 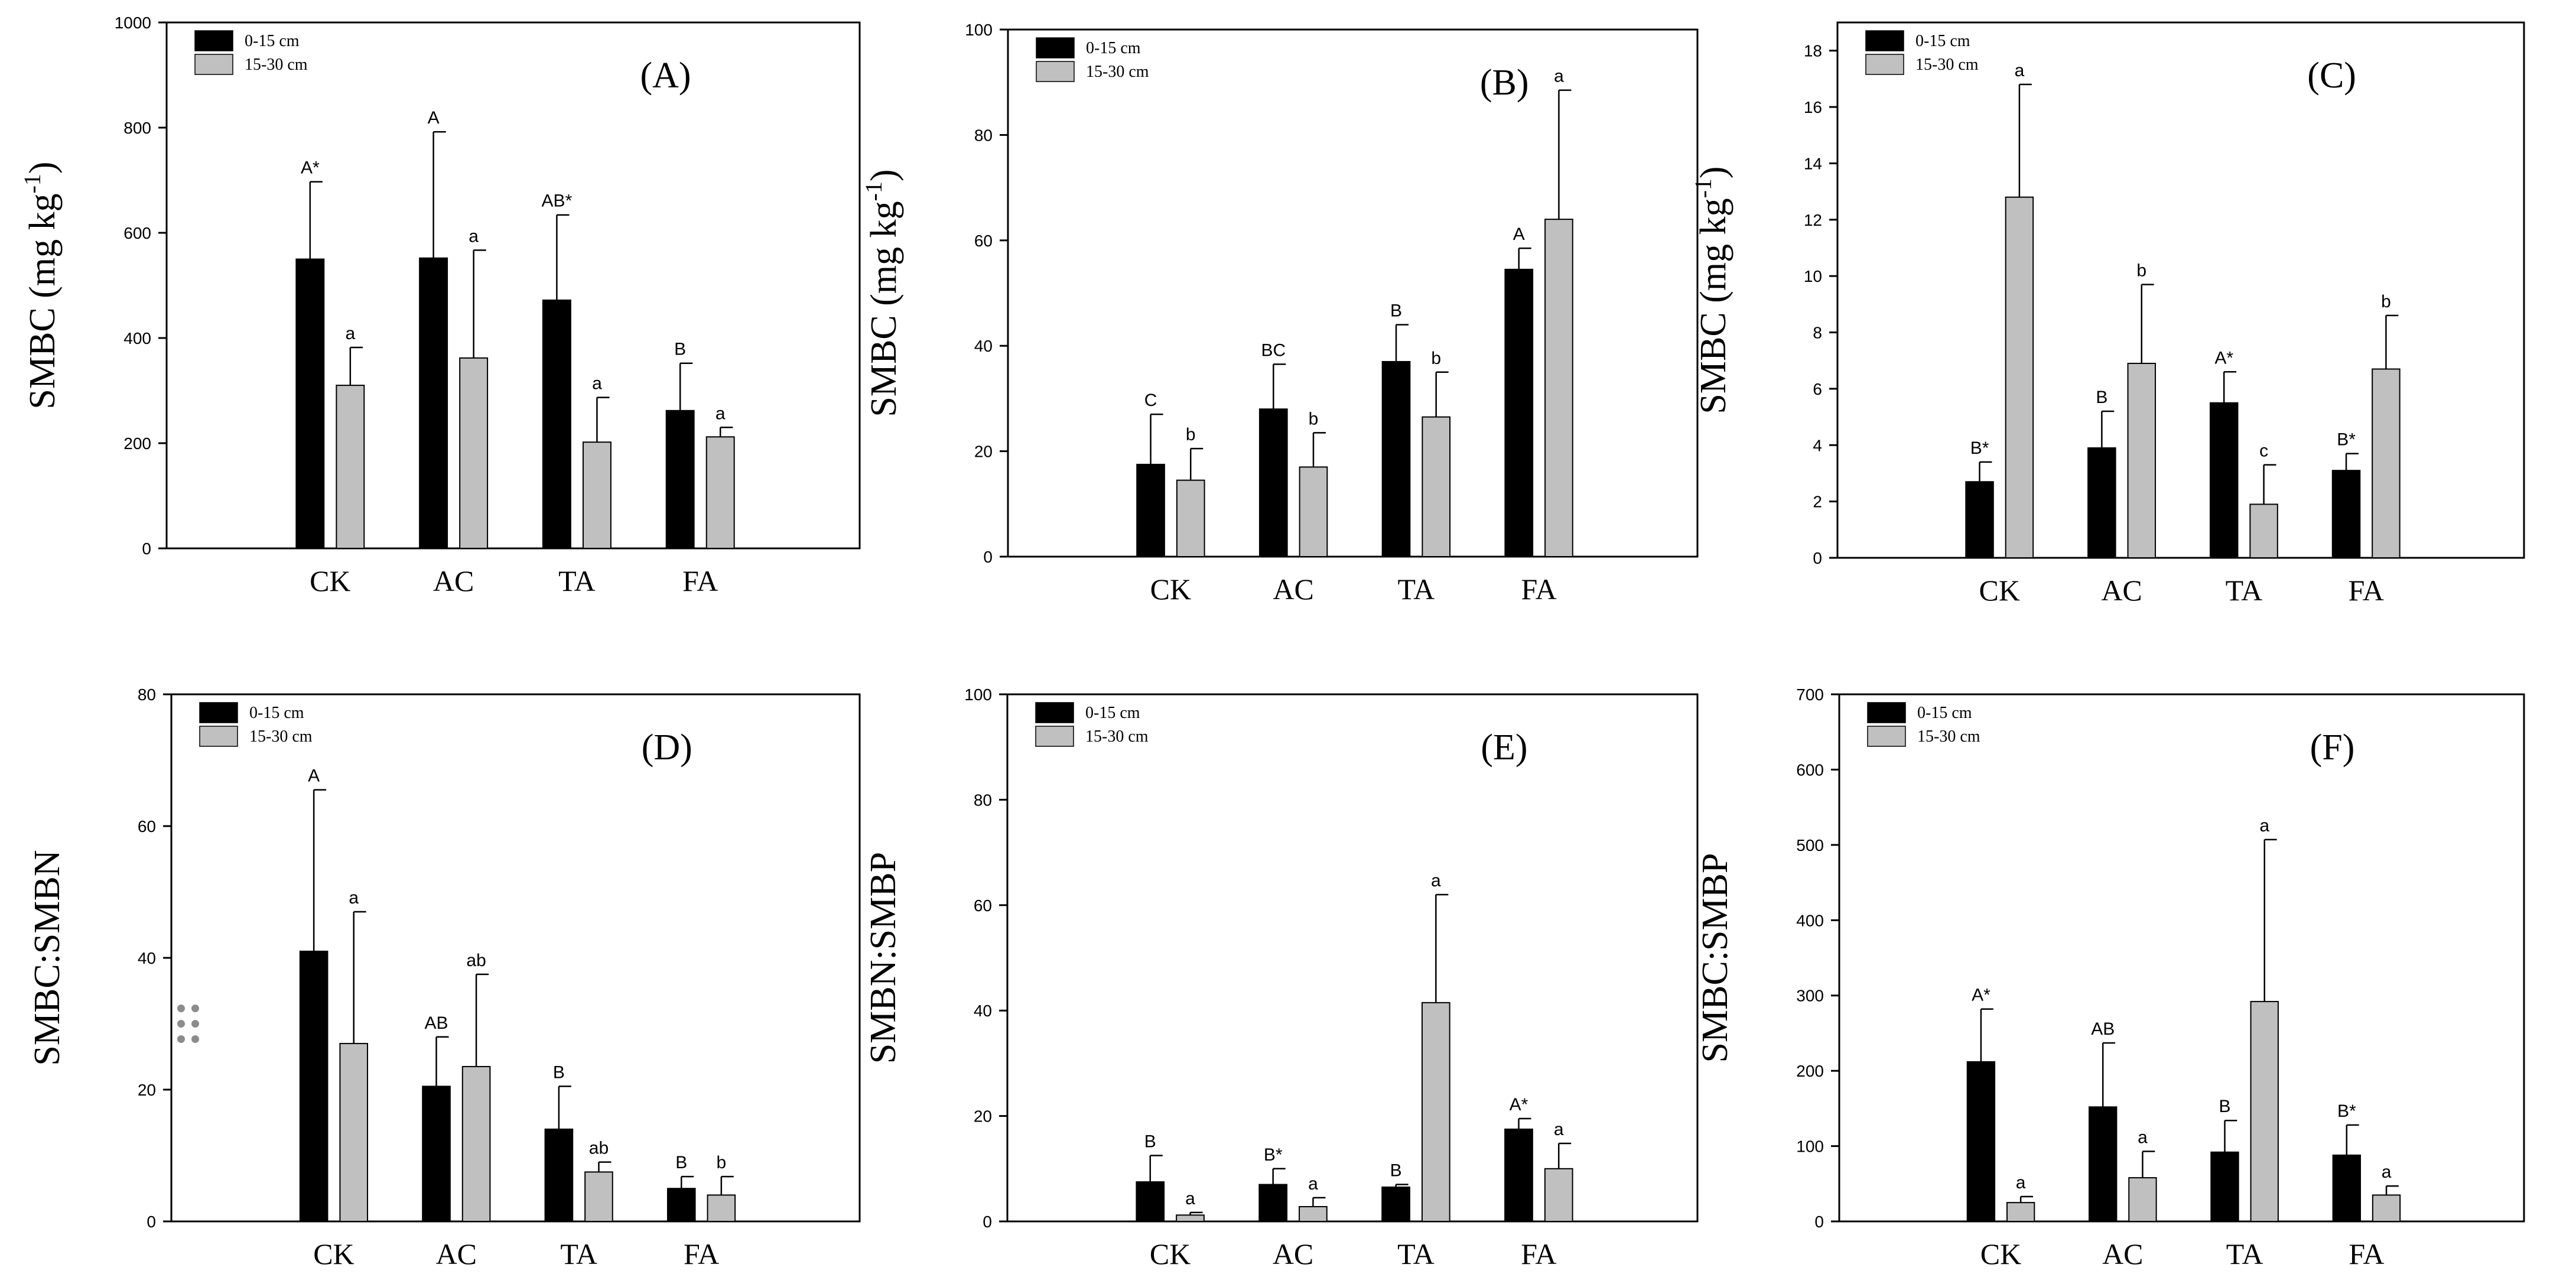 What do you see at coordinates (557, 201) in the screenshot?
I see `significance-label: AB*` at bounding box center [557, 201].